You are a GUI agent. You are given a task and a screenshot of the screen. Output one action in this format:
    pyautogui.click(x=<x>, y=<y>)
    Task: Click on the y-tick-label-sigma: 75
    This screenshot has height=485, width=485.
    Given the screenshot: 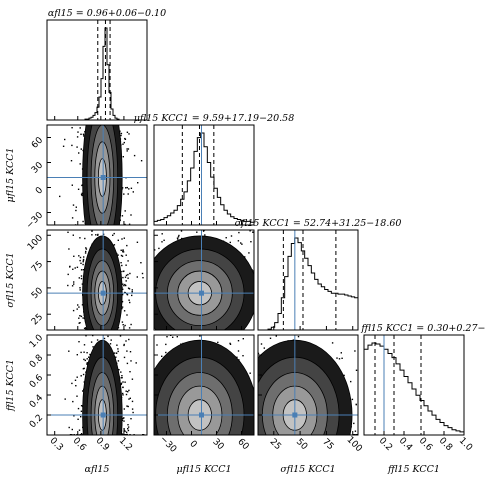 What is the action you would take?
    pyautogui.click(x=37, y=267)
    